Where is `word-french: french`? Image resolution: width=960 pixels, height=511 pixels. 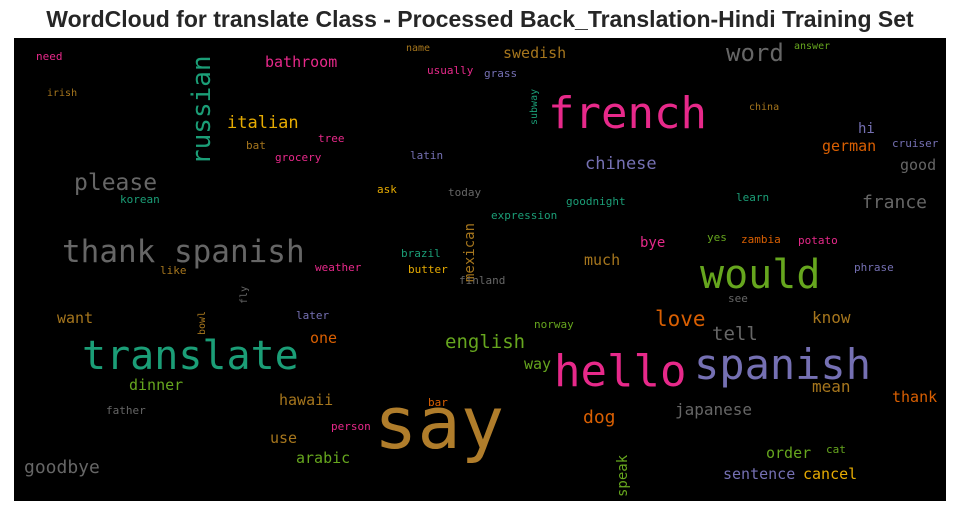
word-french: french is located at coordinates (627, 113).